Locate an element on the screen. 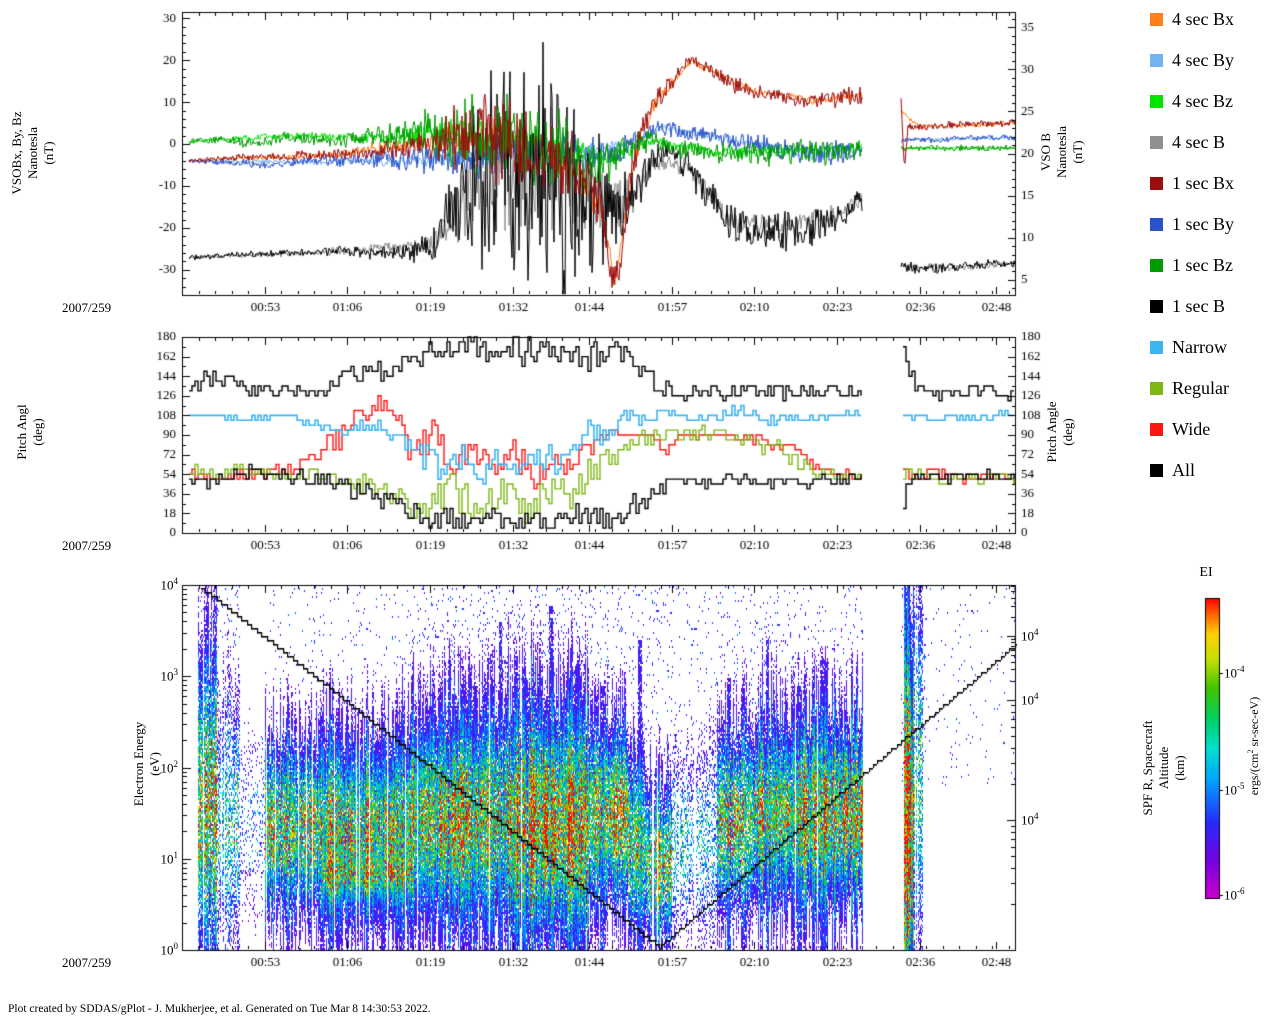  legend-item: 1 sec B is located at coordinates (1215, 306).